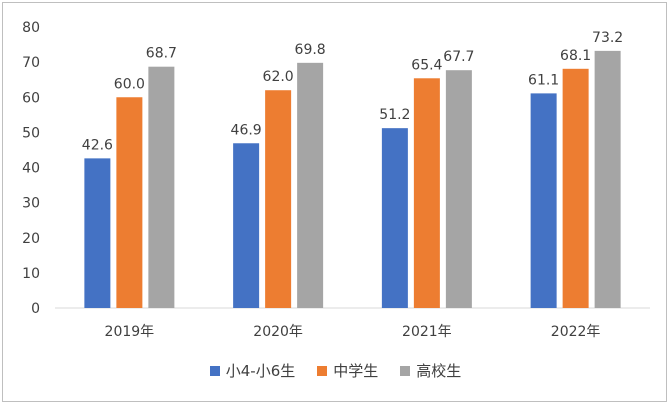  Describe the element at coordinates (278, 332) in the screenshot. I see `x-tick-label: 2020年` at that location.